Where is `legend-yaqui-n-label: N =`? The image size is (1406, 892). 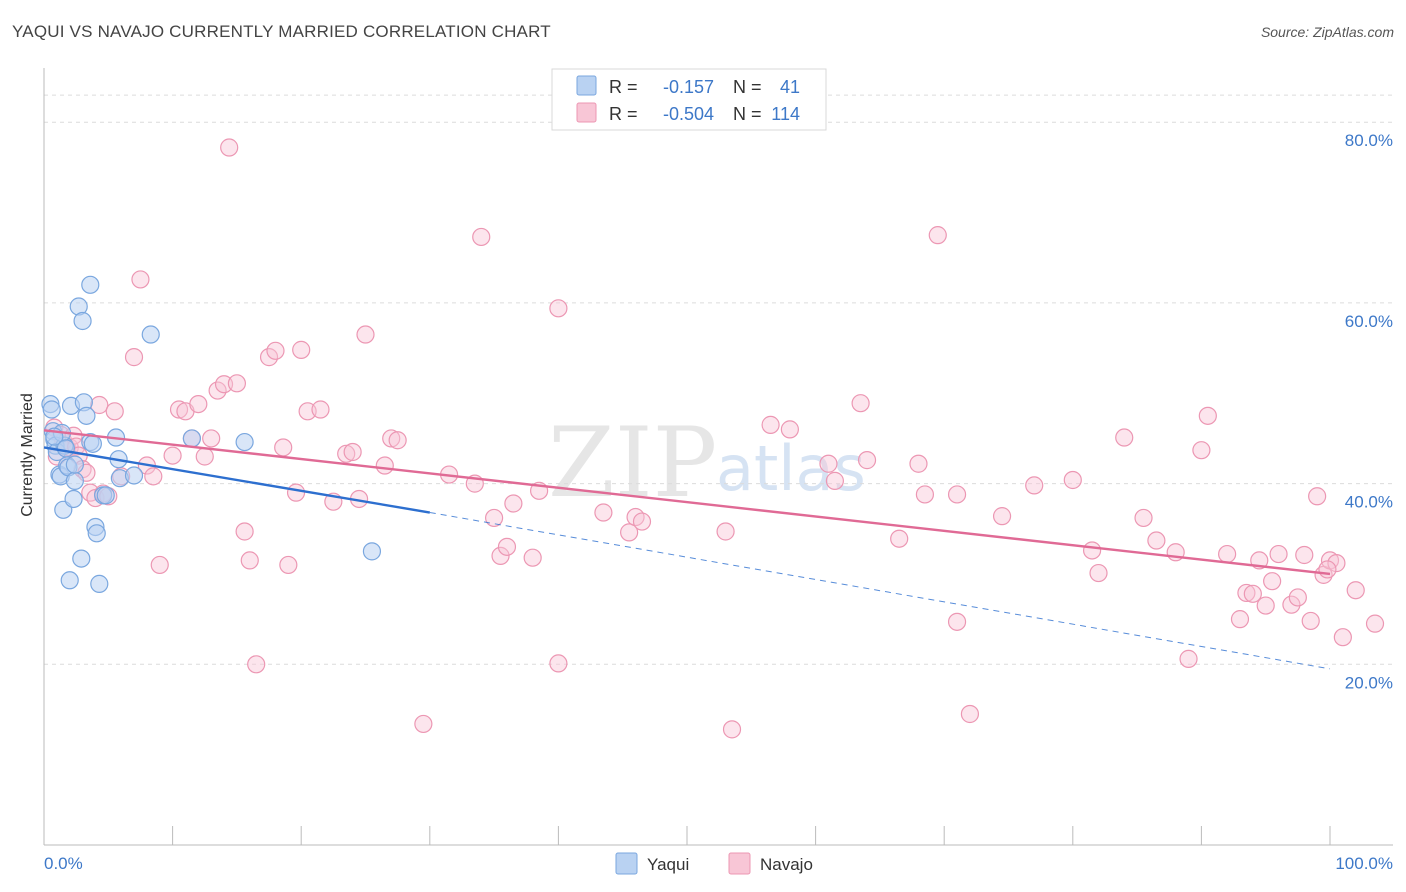
legend-yaqui-n-label: N = is located at coordinates (747, 87).